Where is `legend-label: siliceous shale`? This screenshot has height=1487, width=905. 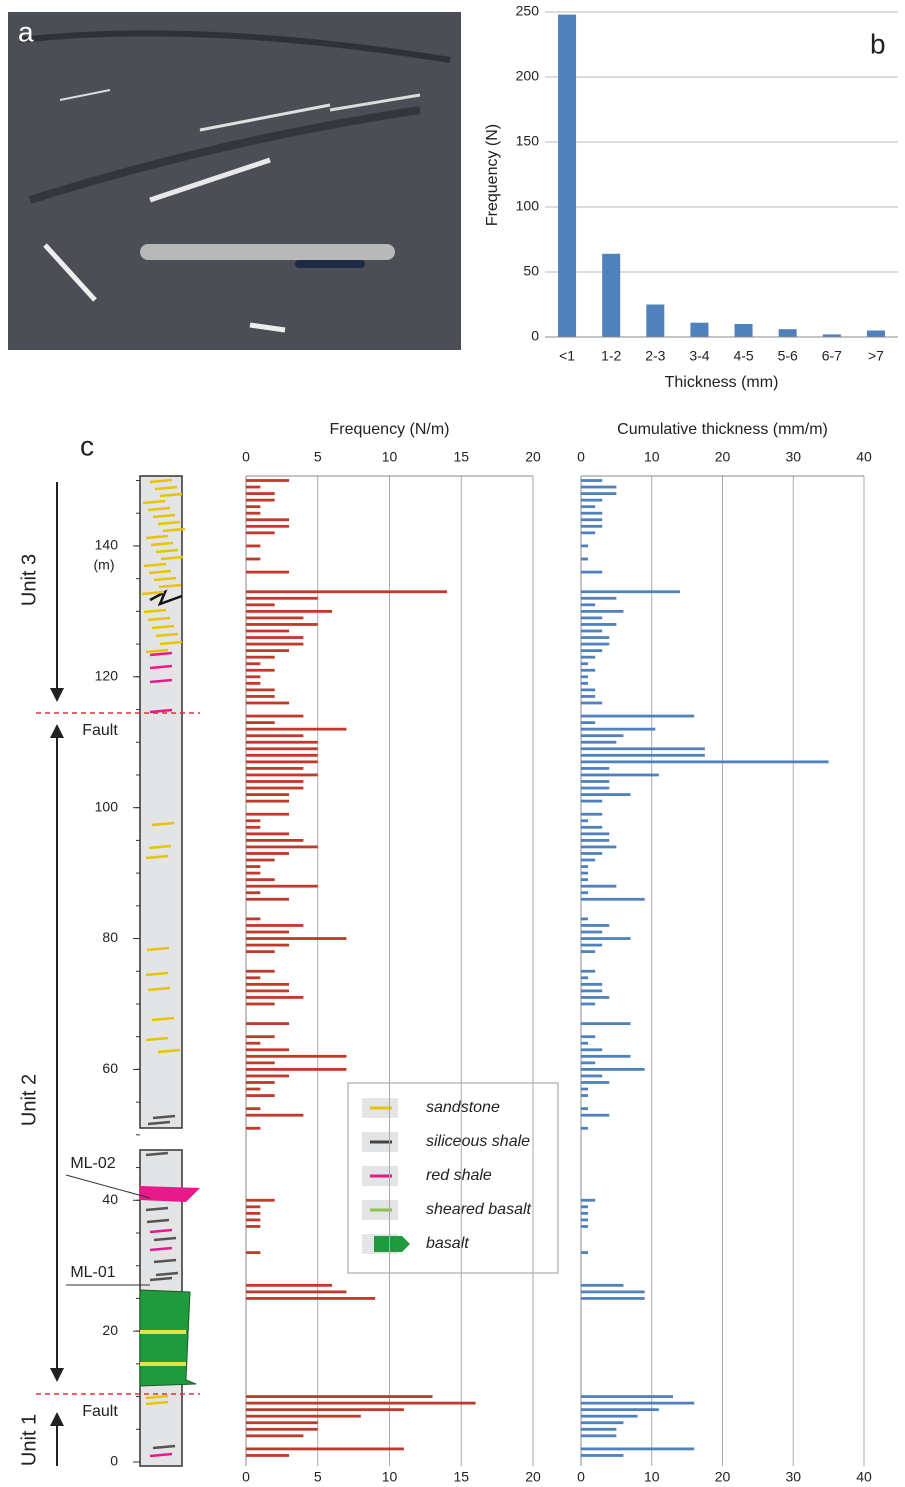 legend-label: siliceous shale is located at coordinates (478, 1141).